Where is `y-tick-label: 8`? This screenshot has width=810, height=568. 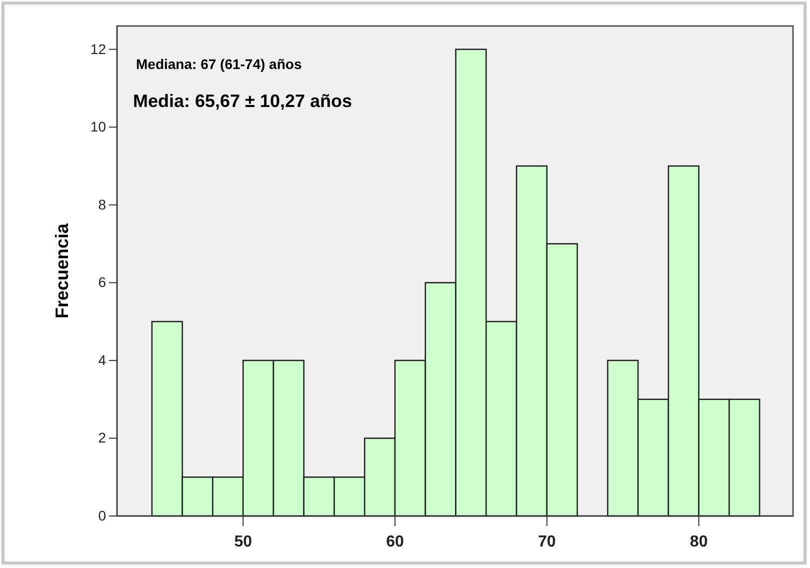 y-tick-label: 8 is located at coordinates (102, 204).